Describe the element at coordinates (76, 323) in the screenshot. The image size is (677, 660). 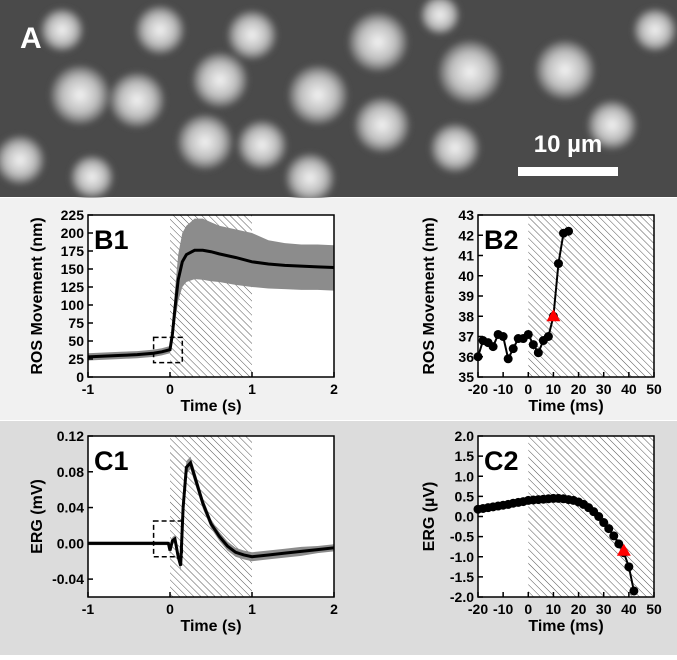
I see `y-tick-label: 75` at that location.